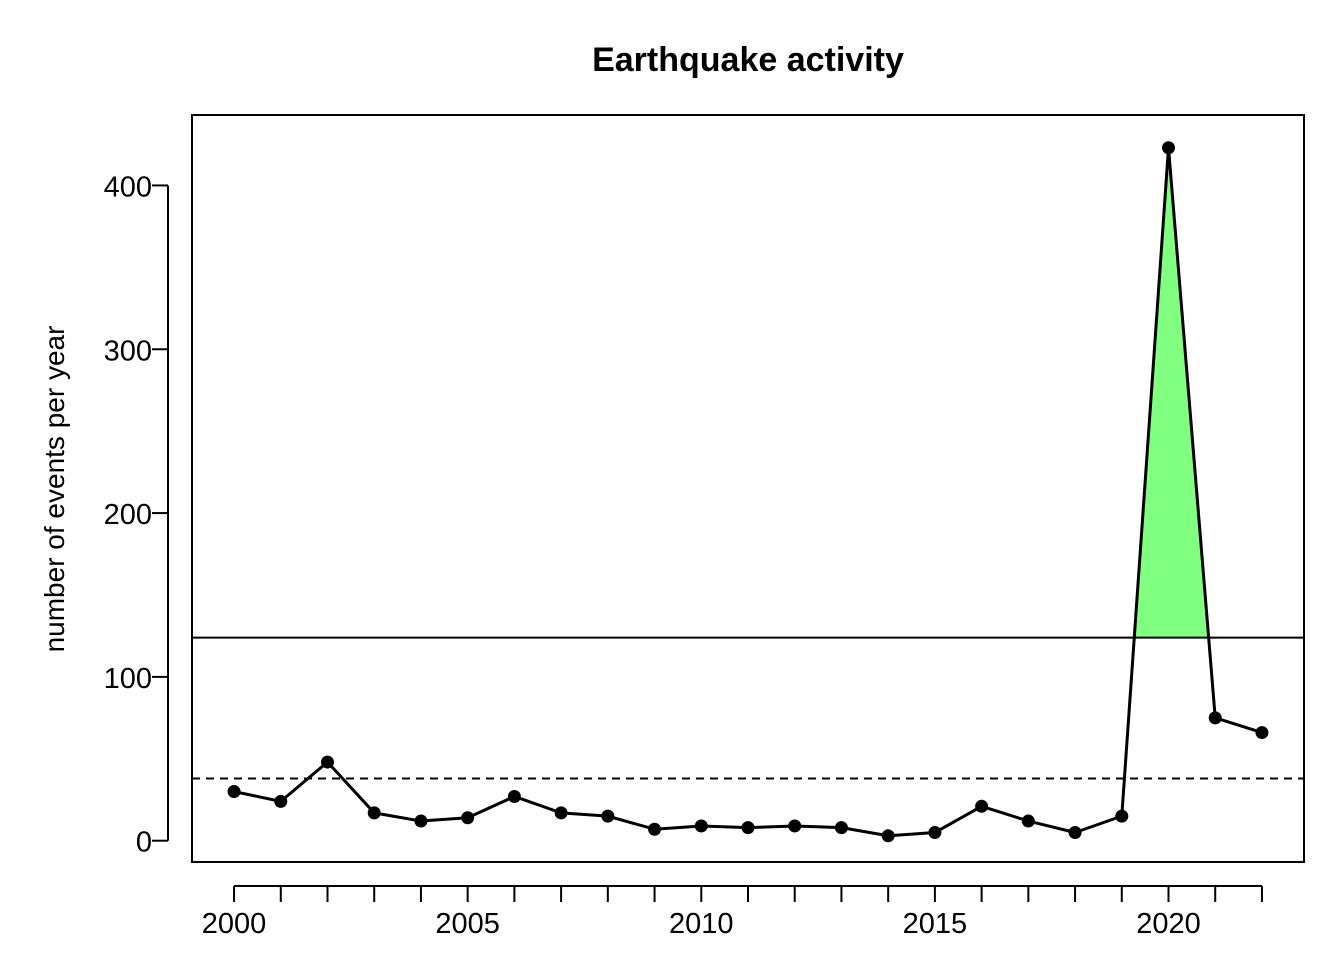  What do you see at coordinates (467, 924) in the screenshot?
I see `x-tick-label: 2005` at bounding box center [467, 924].